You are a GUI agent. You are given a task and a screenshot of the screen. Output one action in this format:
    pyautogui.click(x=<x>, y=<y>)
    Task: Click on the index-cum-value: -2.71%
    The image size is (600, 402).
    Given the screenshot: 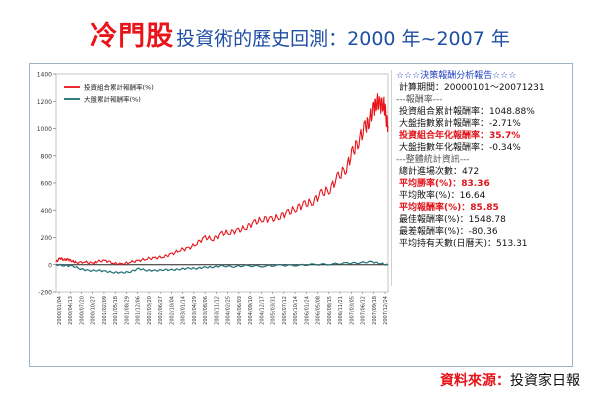 What is the action you would take?
    pyautogui.click(x=505, y=124)
    